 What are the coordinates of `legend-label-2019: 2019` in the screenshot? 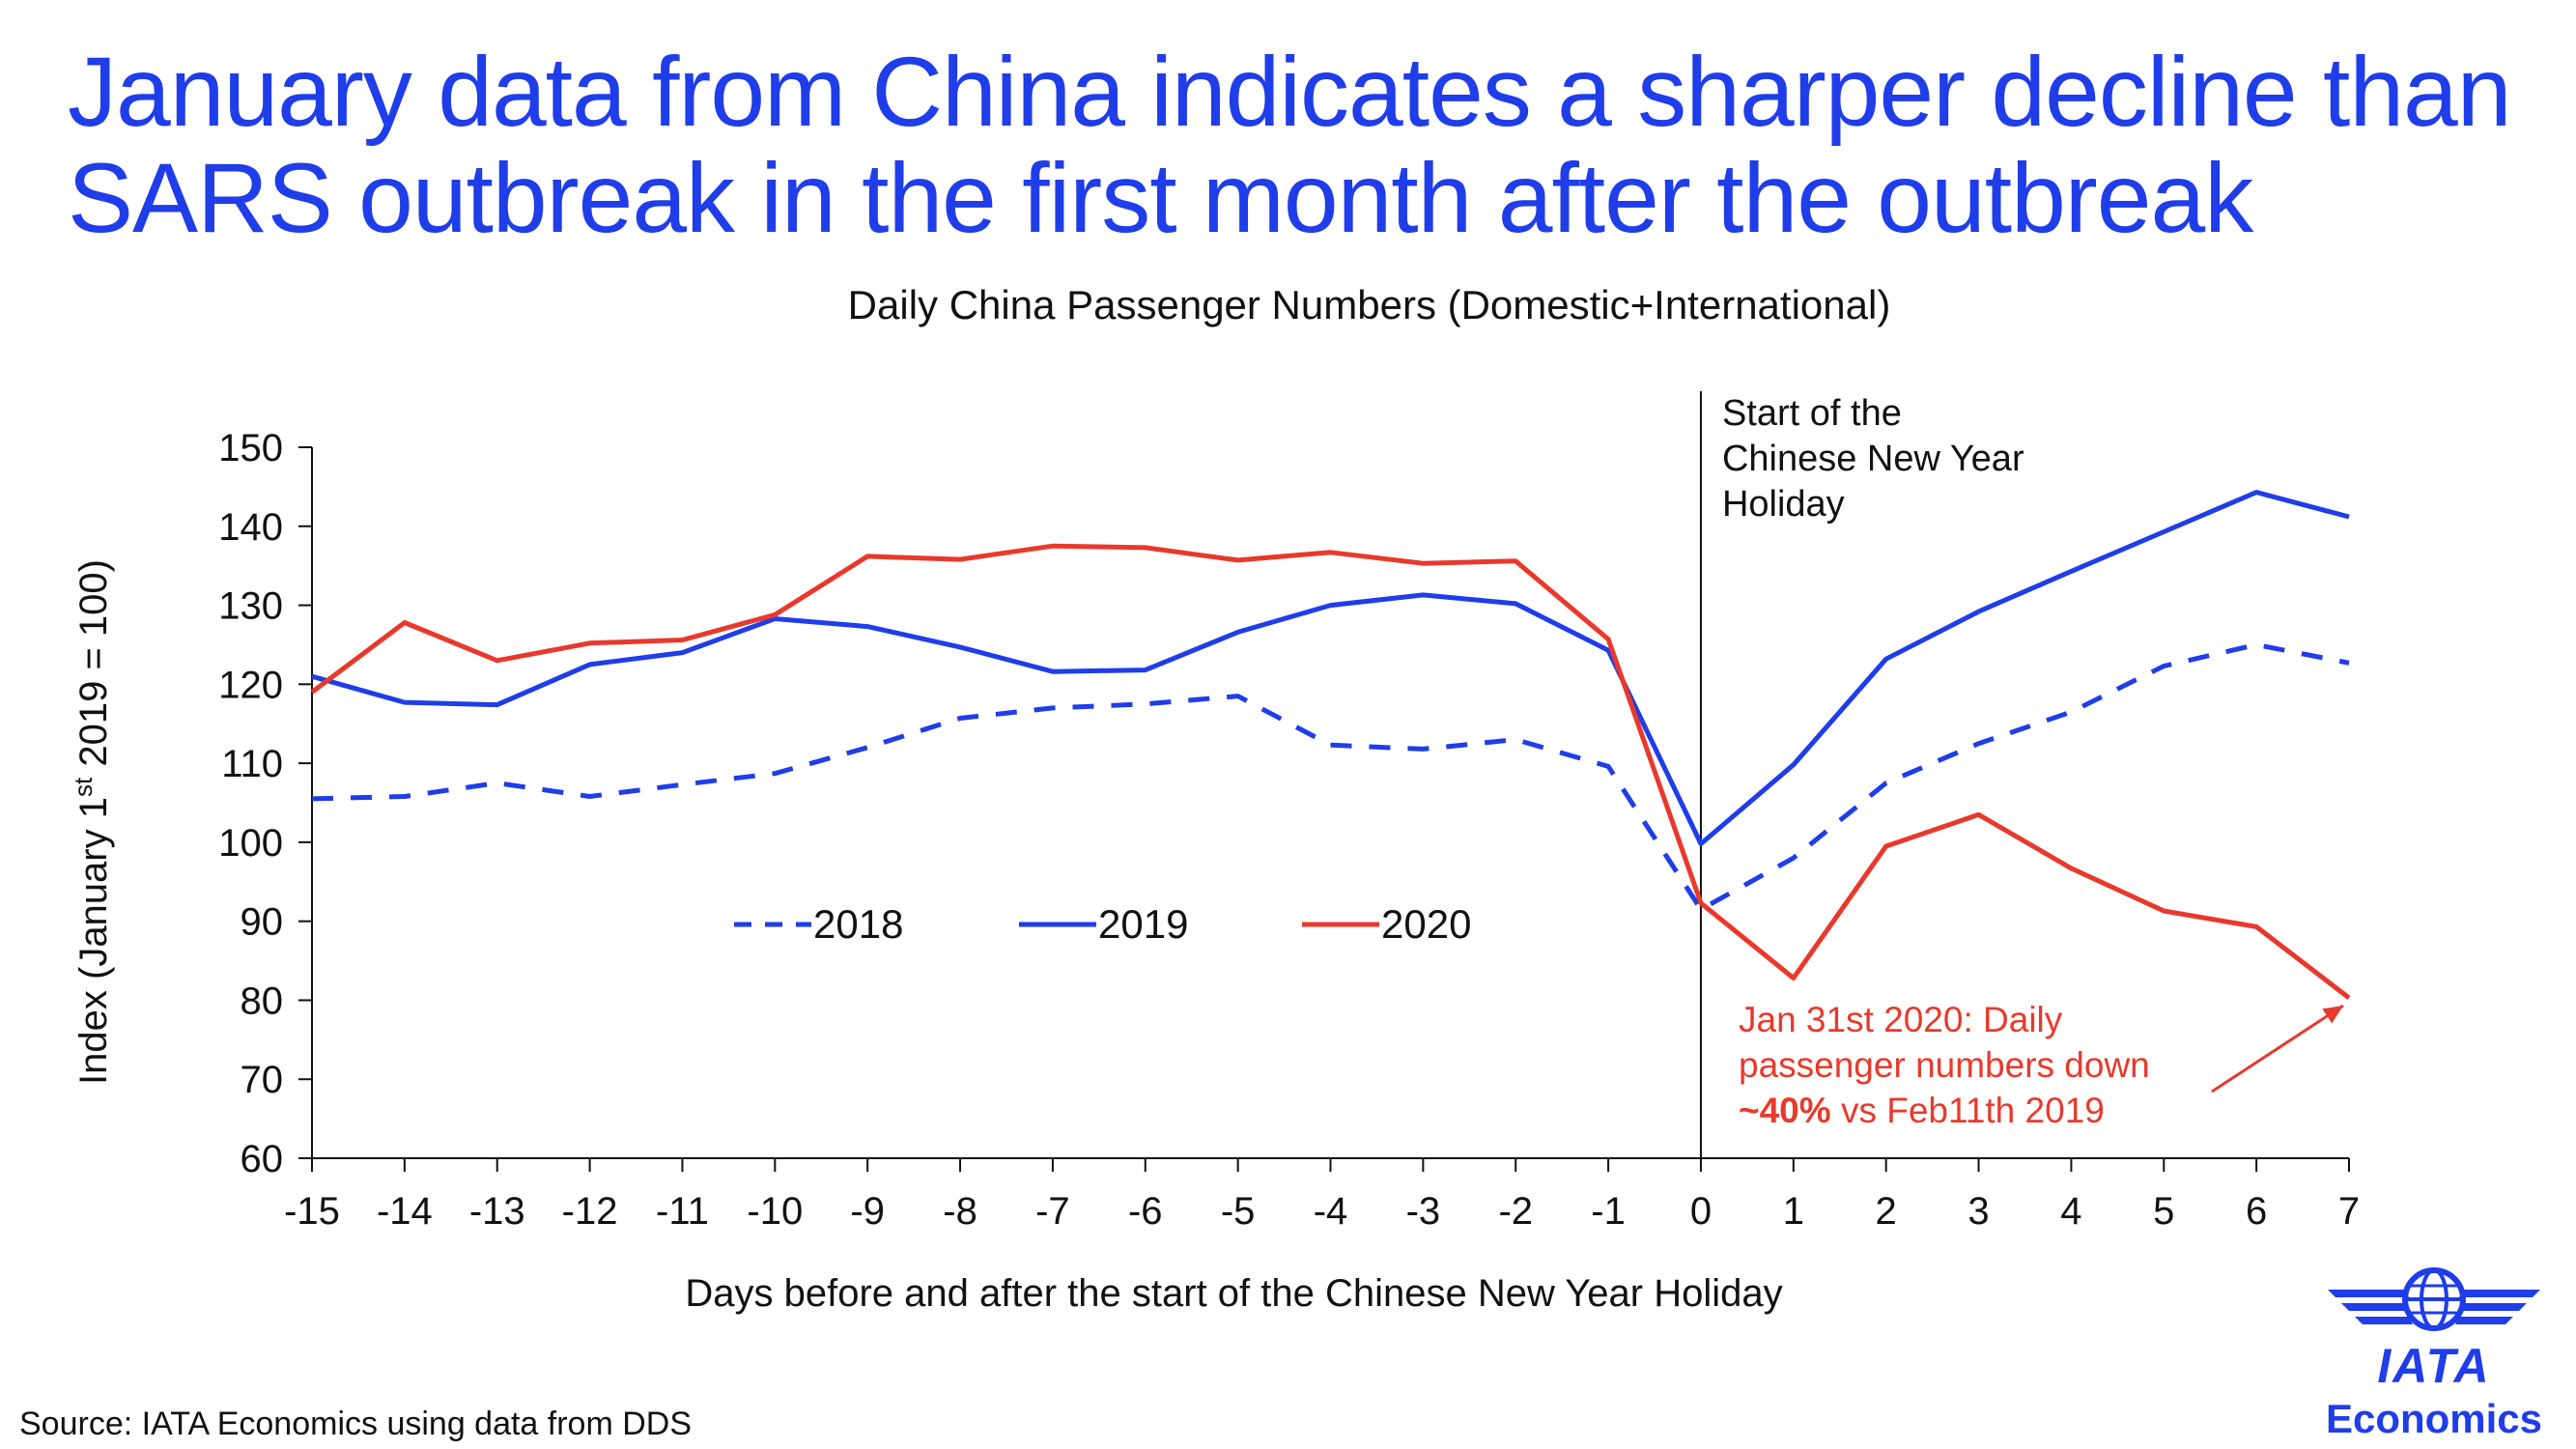 It's located at (1143, 924).